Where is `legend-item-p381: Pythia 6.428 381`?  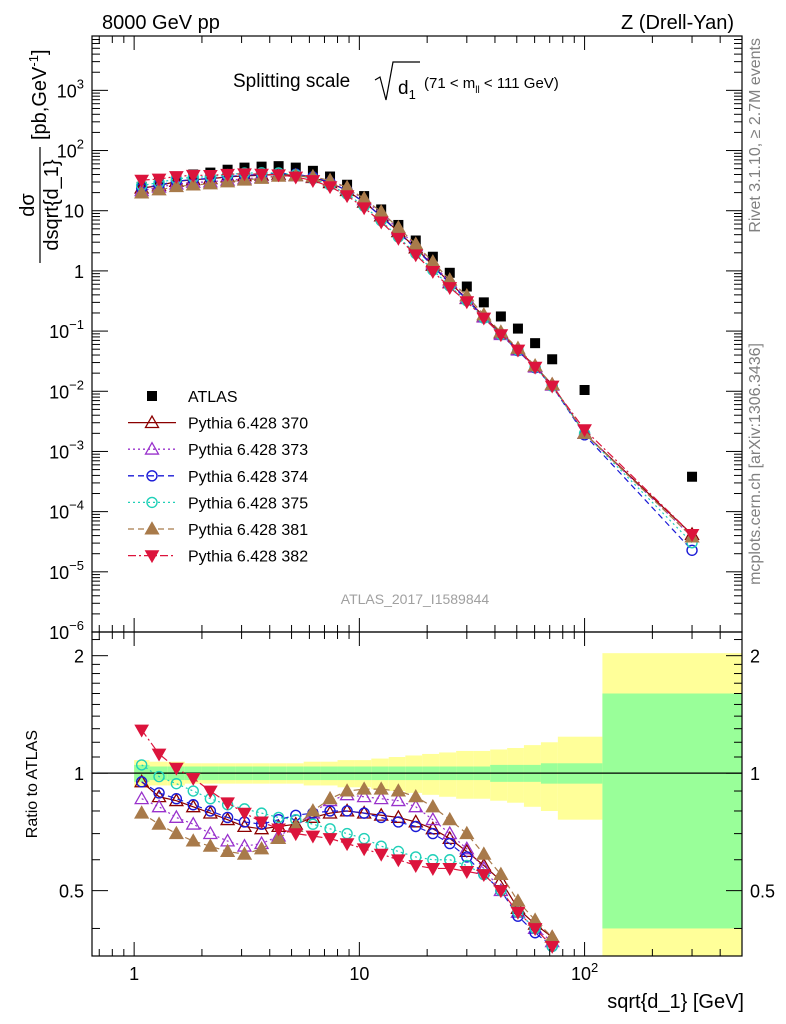 legend-item-p381: Pythia 6.428 381 is located at coordinates (218, 530).